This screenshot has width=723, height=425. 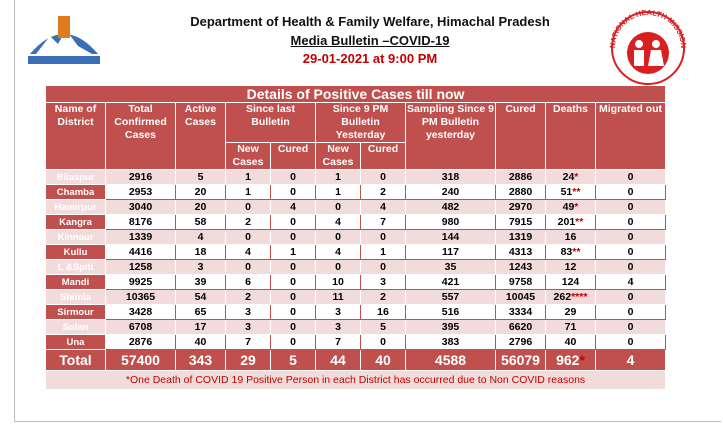 What do you see at coordinates (293, 360) in the screenshot?
I see `total-cell: 5` at bounding box center [293, 360].